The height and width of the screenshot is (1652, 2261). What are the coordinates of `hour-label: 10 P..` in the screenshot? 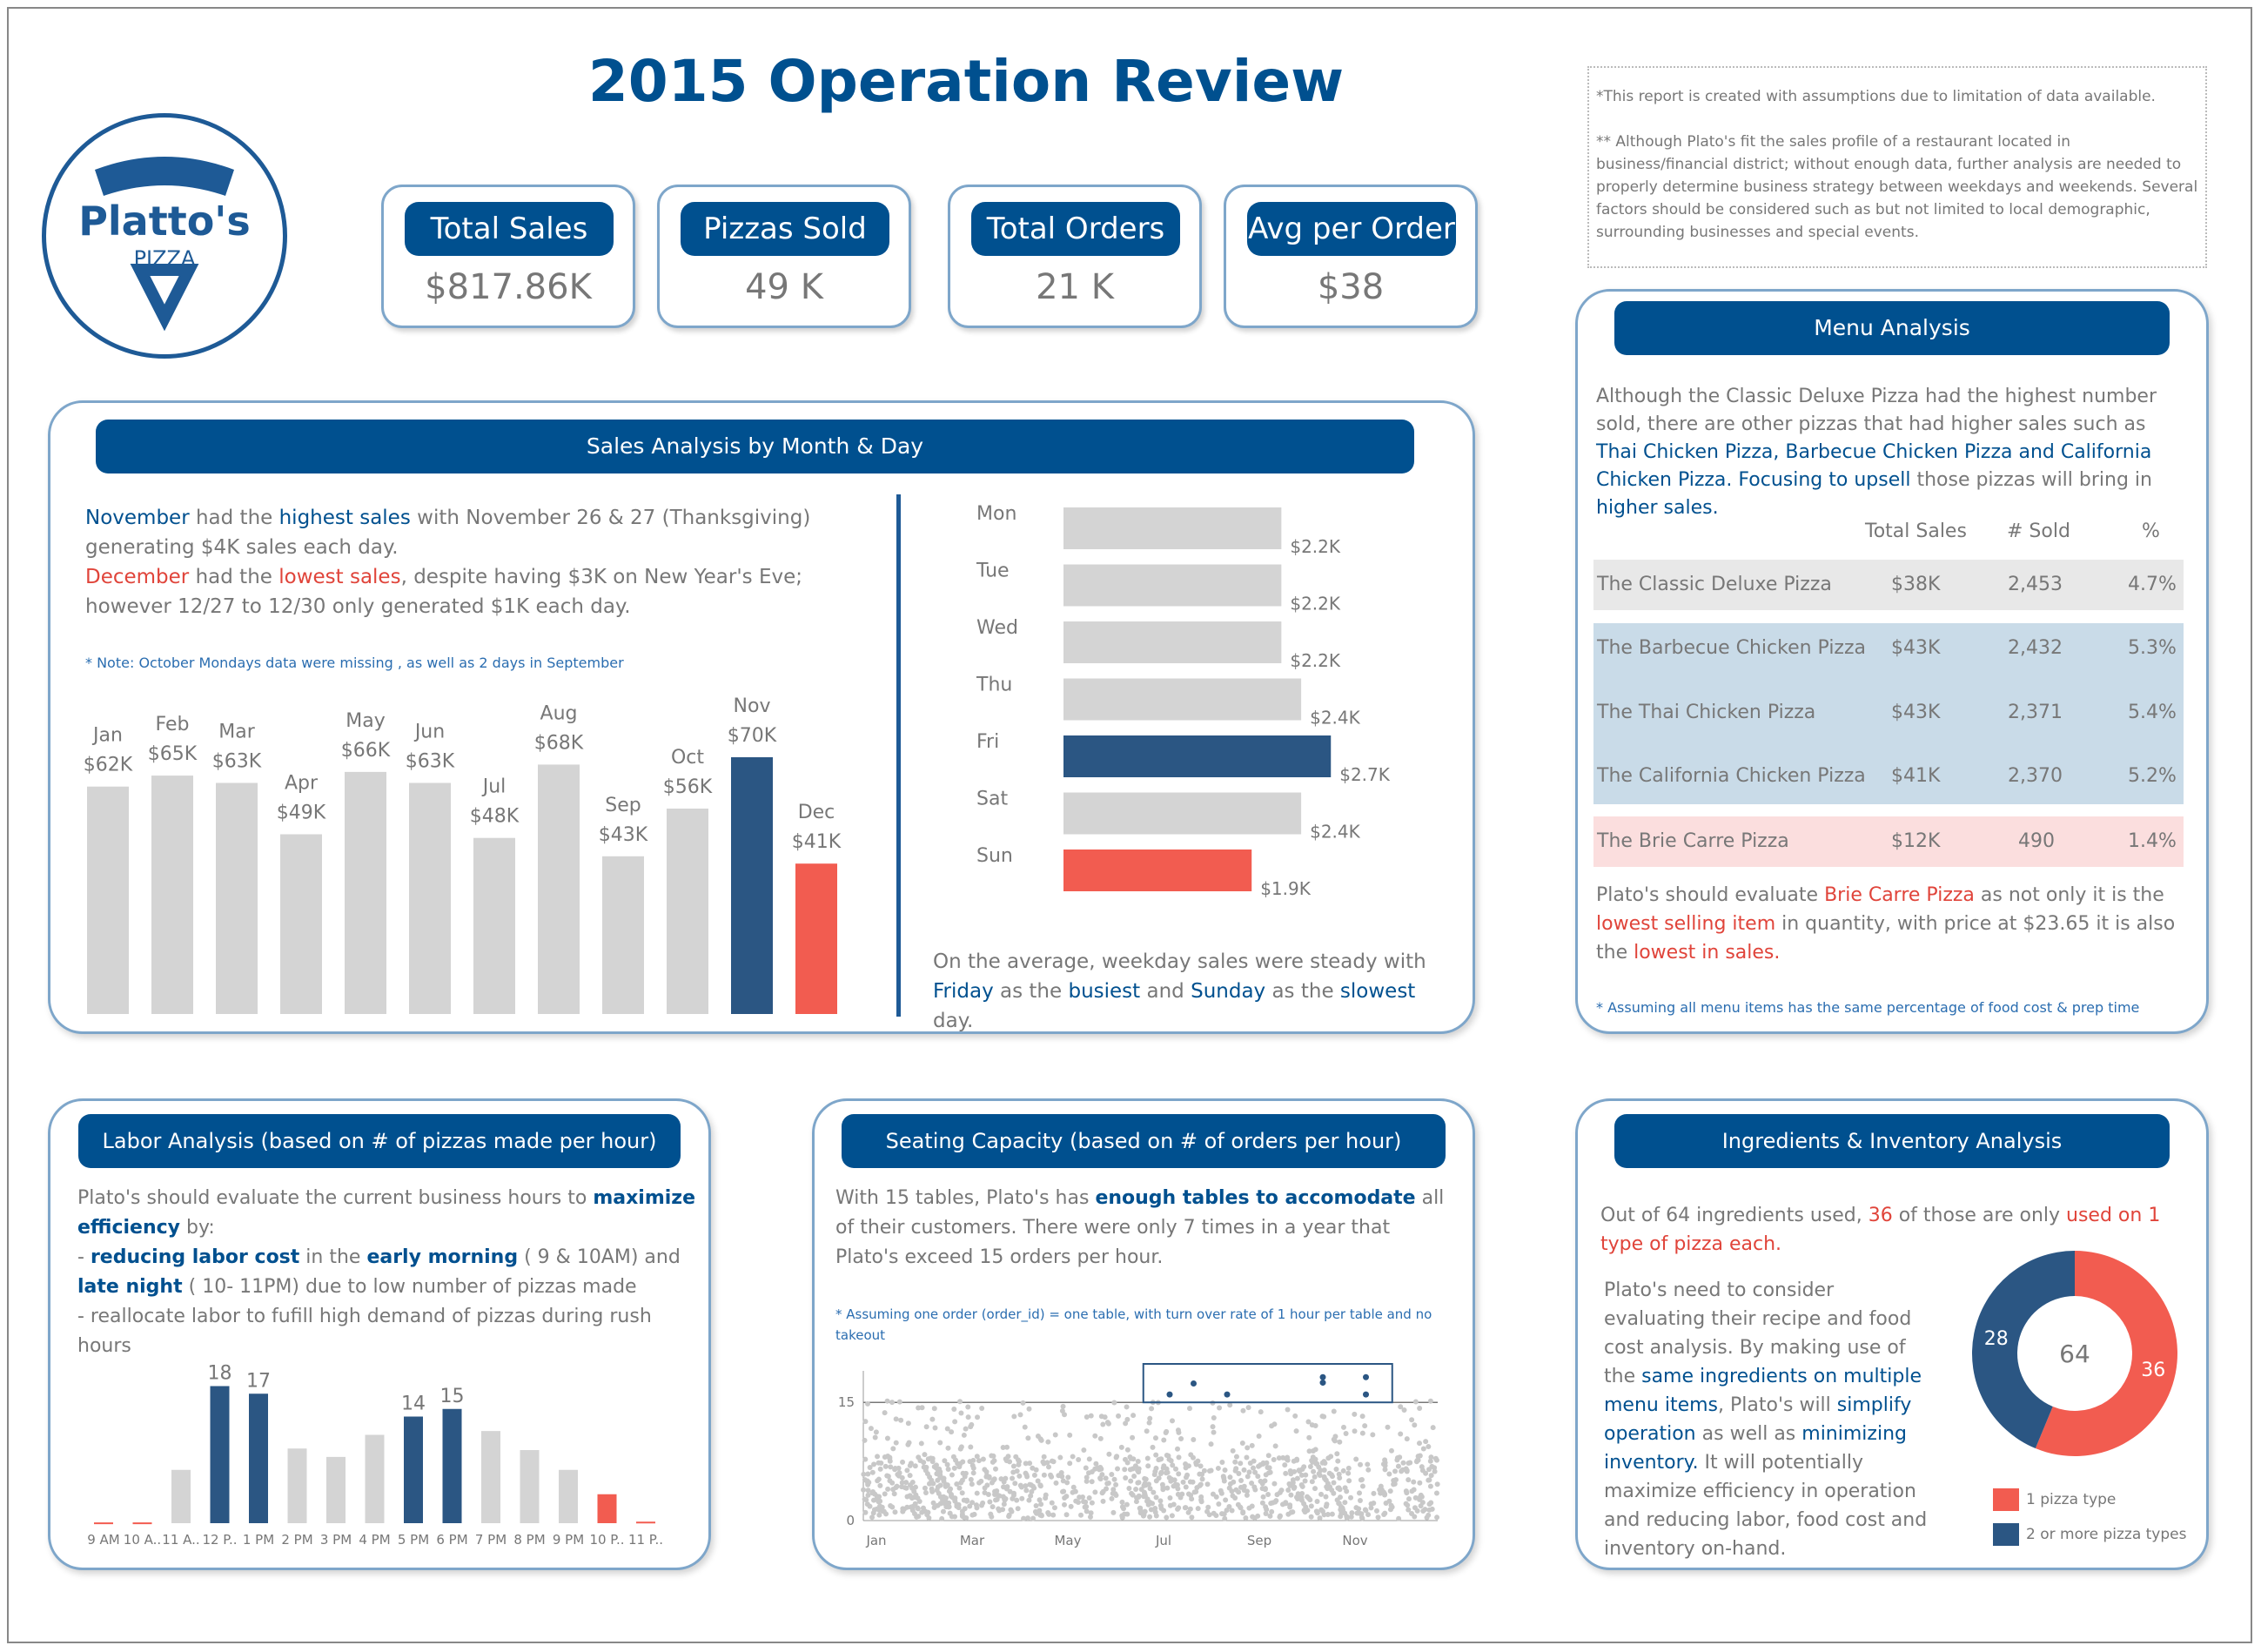 It's located at (606, 1540).